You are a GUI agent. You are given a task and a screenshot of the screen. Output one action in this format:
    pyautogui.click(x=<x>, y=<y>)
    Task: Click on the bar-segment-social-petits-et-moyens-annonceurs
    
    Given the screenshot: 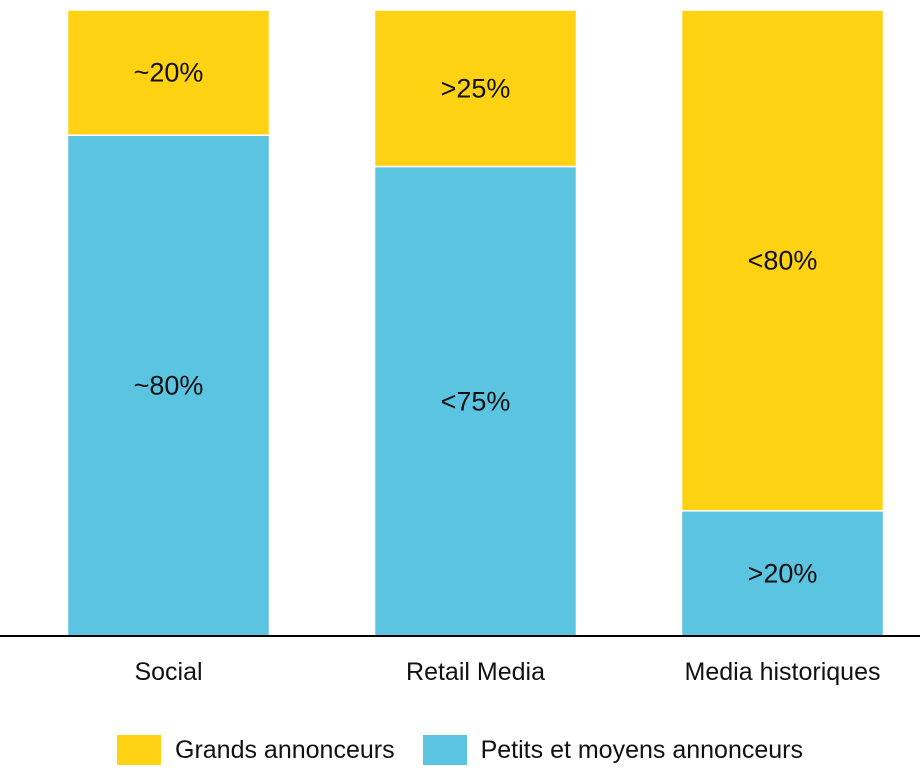 What is the action you would take?
    pyautogui.click(x=168, y=385)
    